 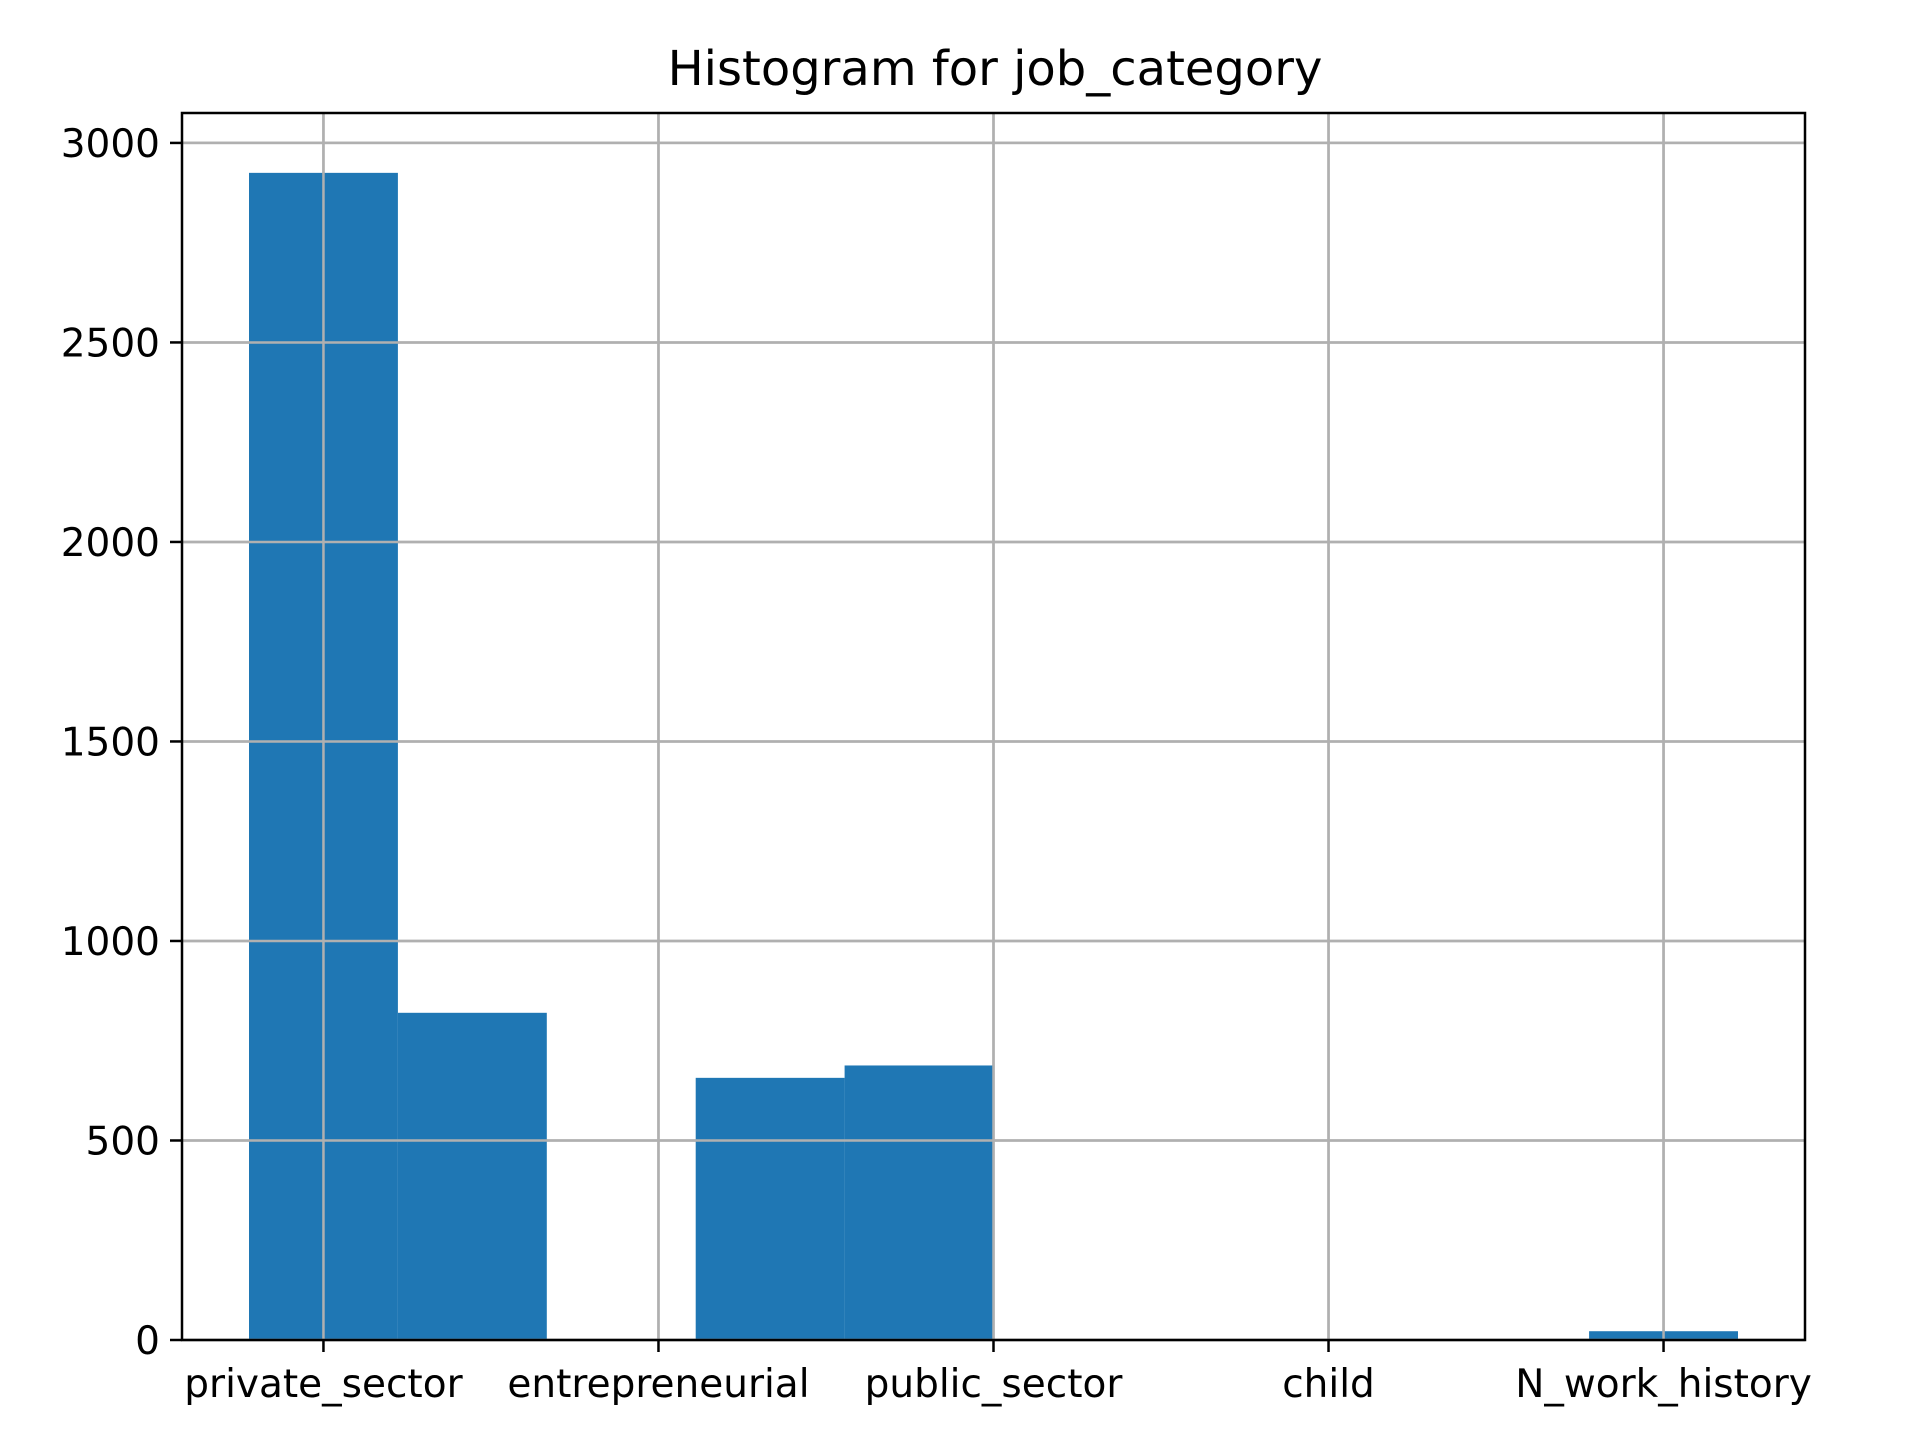 What do you see at coordinates (147, 1341) in the screenshot?
I see `y-tick-label-0: 0` at bounding box center [147, 1341].